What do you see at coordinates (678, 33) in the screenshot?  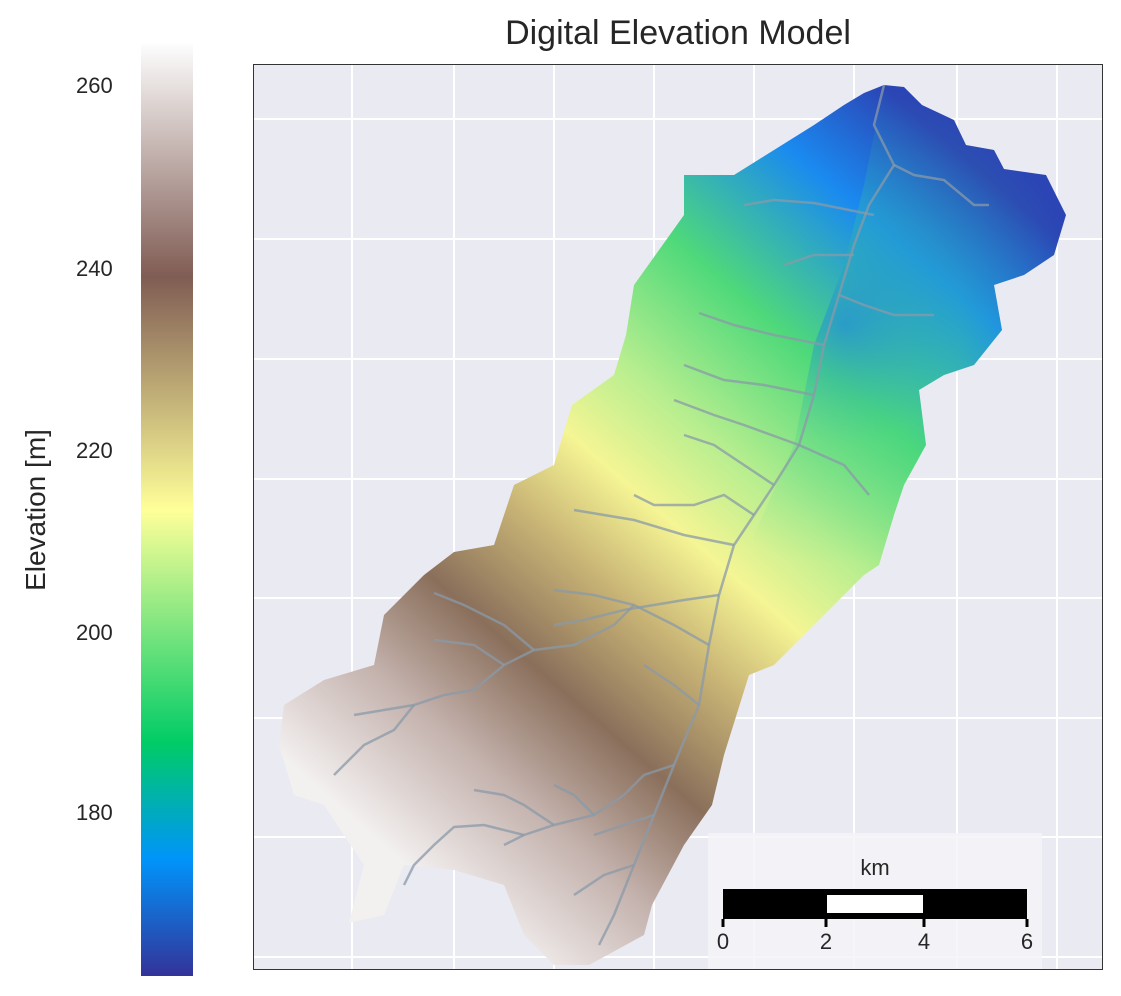 I see `map-title: Digital Elevation Model` at bounding box center [678, 33].